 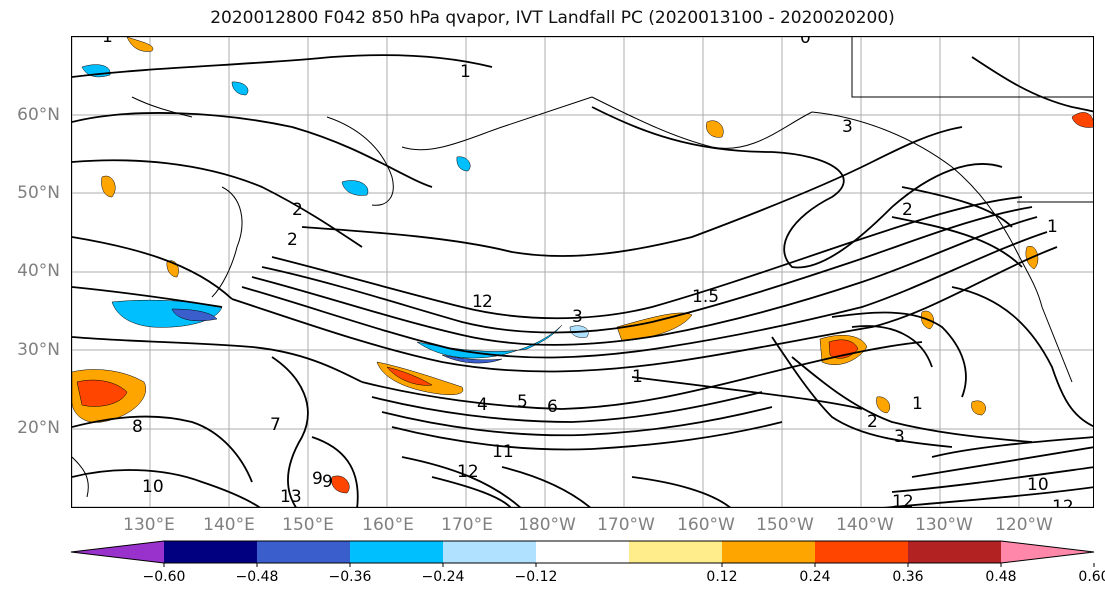 I want to click on lon-label: 120°W, so click(x=1024, y=525).